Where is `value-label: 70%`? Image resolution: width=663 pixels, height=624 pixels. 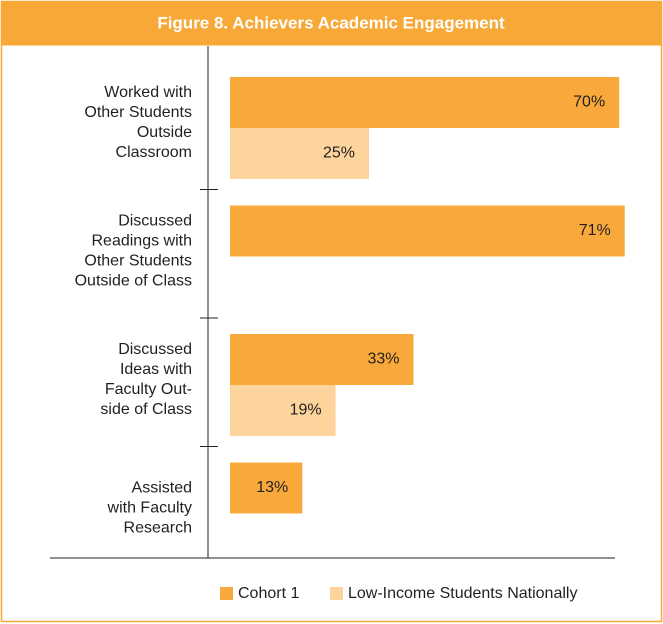 value-label: 70% is located at coordinates (589, 102).